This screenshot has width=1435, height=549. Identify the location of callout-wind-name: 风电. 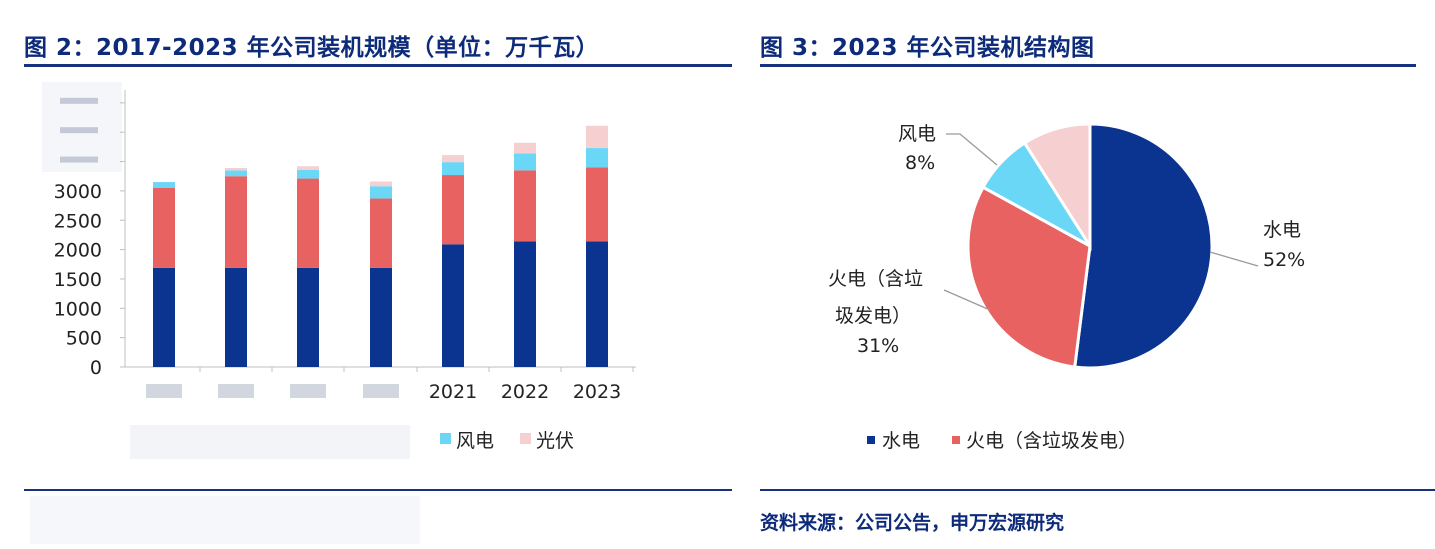
(917, 134).